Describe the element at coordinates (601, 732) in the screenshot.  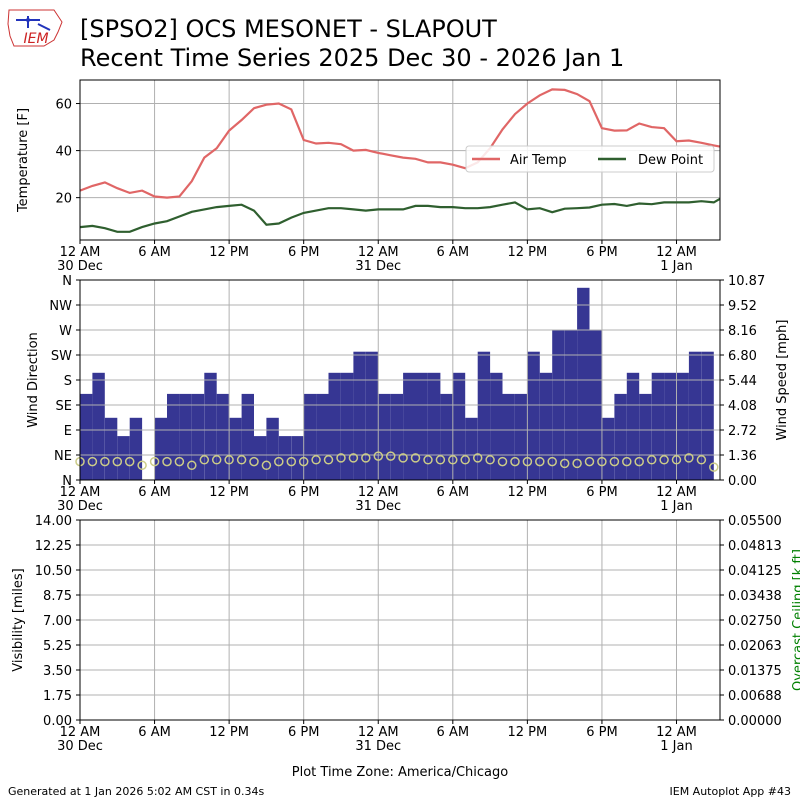
I see `vis-xtick-label: 6 PM` at that location.